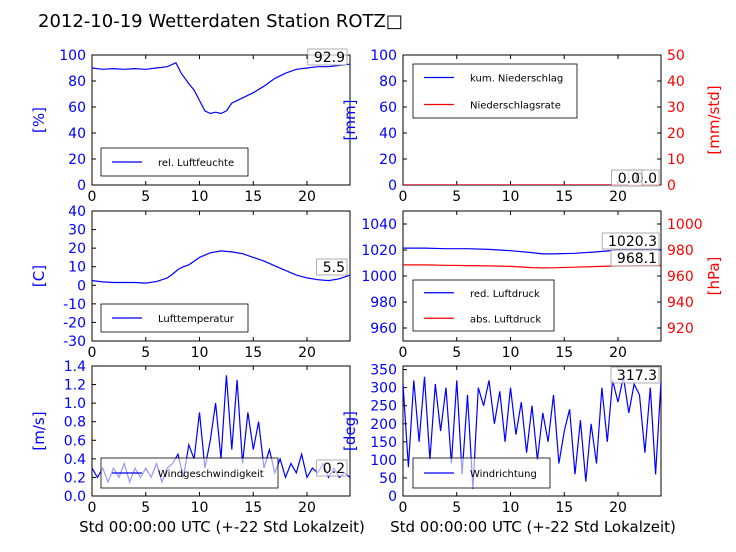  What do you see at coordinates (403, 197) in the screenshot?
I see `panel-2-xtick-label: 0` at bounding box center [403, 197].